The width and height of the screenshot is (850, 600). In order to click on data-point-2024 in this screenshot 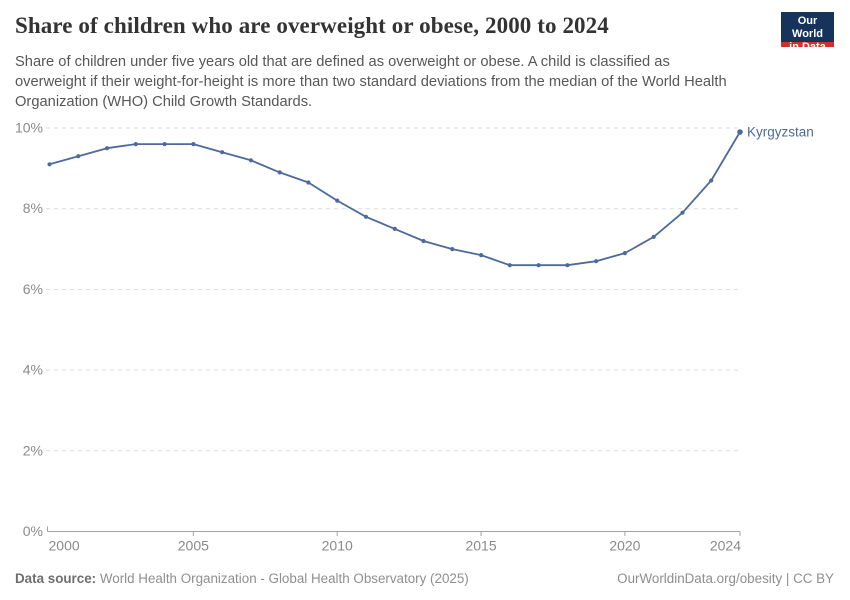, I will do `click(740, 132)`.